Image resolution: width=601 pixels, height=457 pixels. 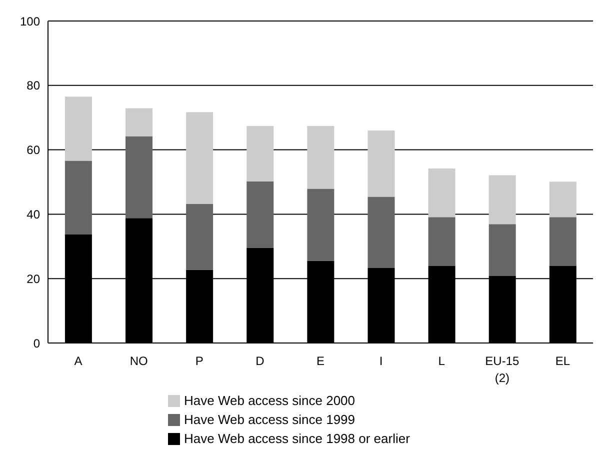 I want to click on x-tick-label: A, so click(x=78, y=361).